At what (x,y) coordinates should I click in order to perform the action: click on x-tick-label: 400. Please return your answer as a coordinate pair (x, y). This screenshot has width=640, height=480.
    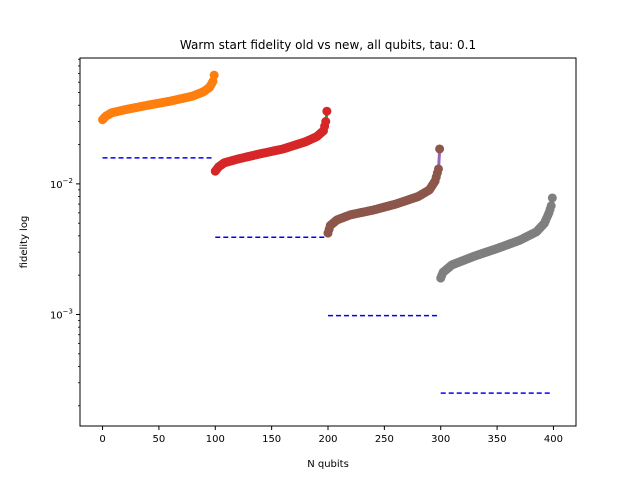
    Looking at the image, I should click on (553, 439).